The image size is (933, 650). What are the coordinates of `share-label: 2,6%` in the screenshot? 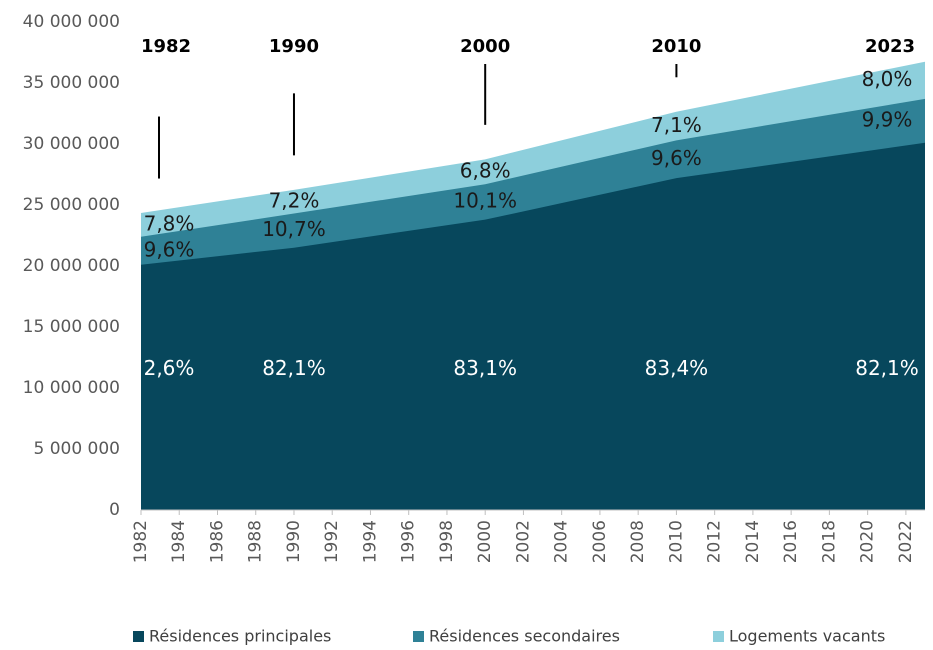 It's located at (169, 368).